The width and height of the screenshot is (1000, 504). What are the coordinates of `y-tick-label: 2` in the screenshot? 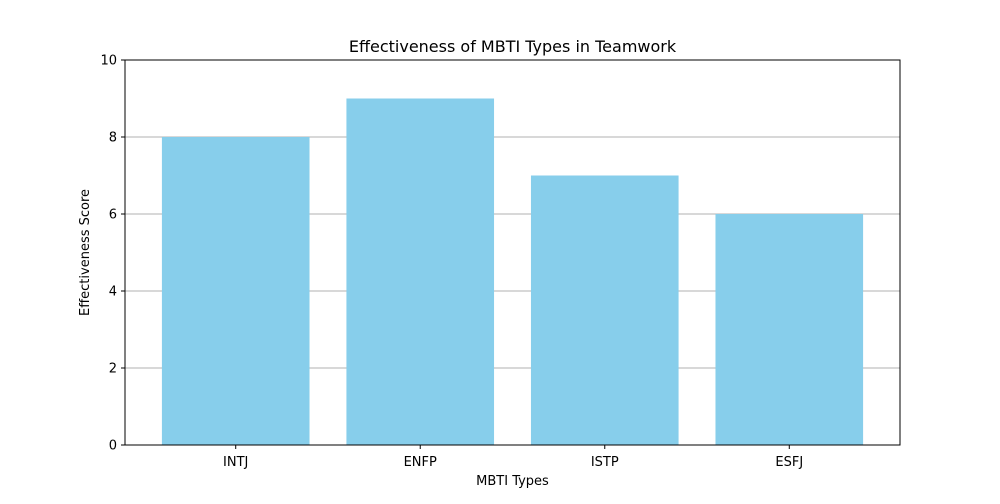 It's located at (113, 369).